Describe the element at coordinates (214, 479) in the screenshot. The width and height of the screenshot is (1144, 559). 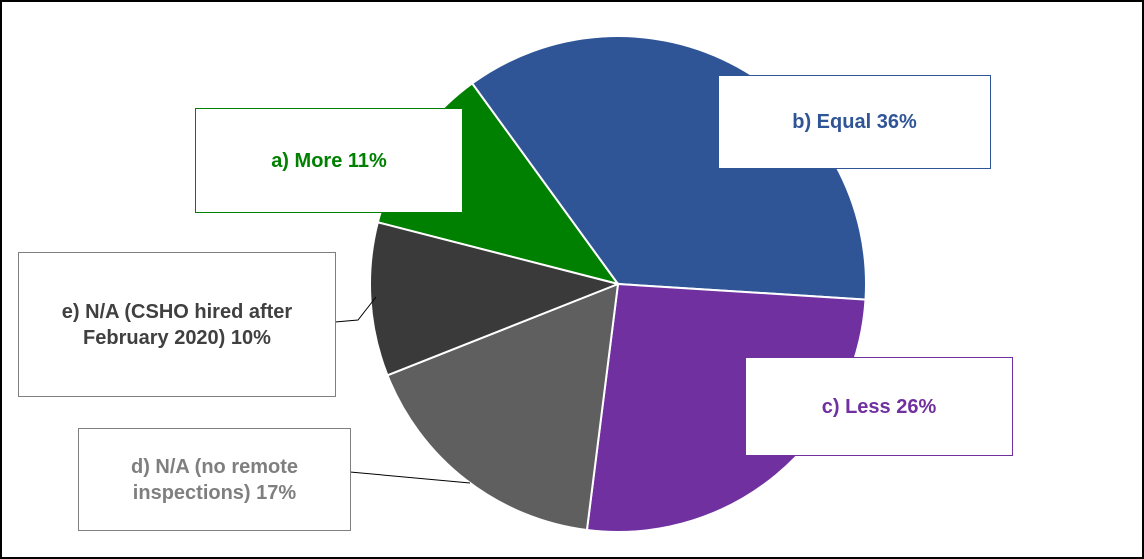
I see `slice-label: d) N/A (no remote inspections) 17%` at that location.